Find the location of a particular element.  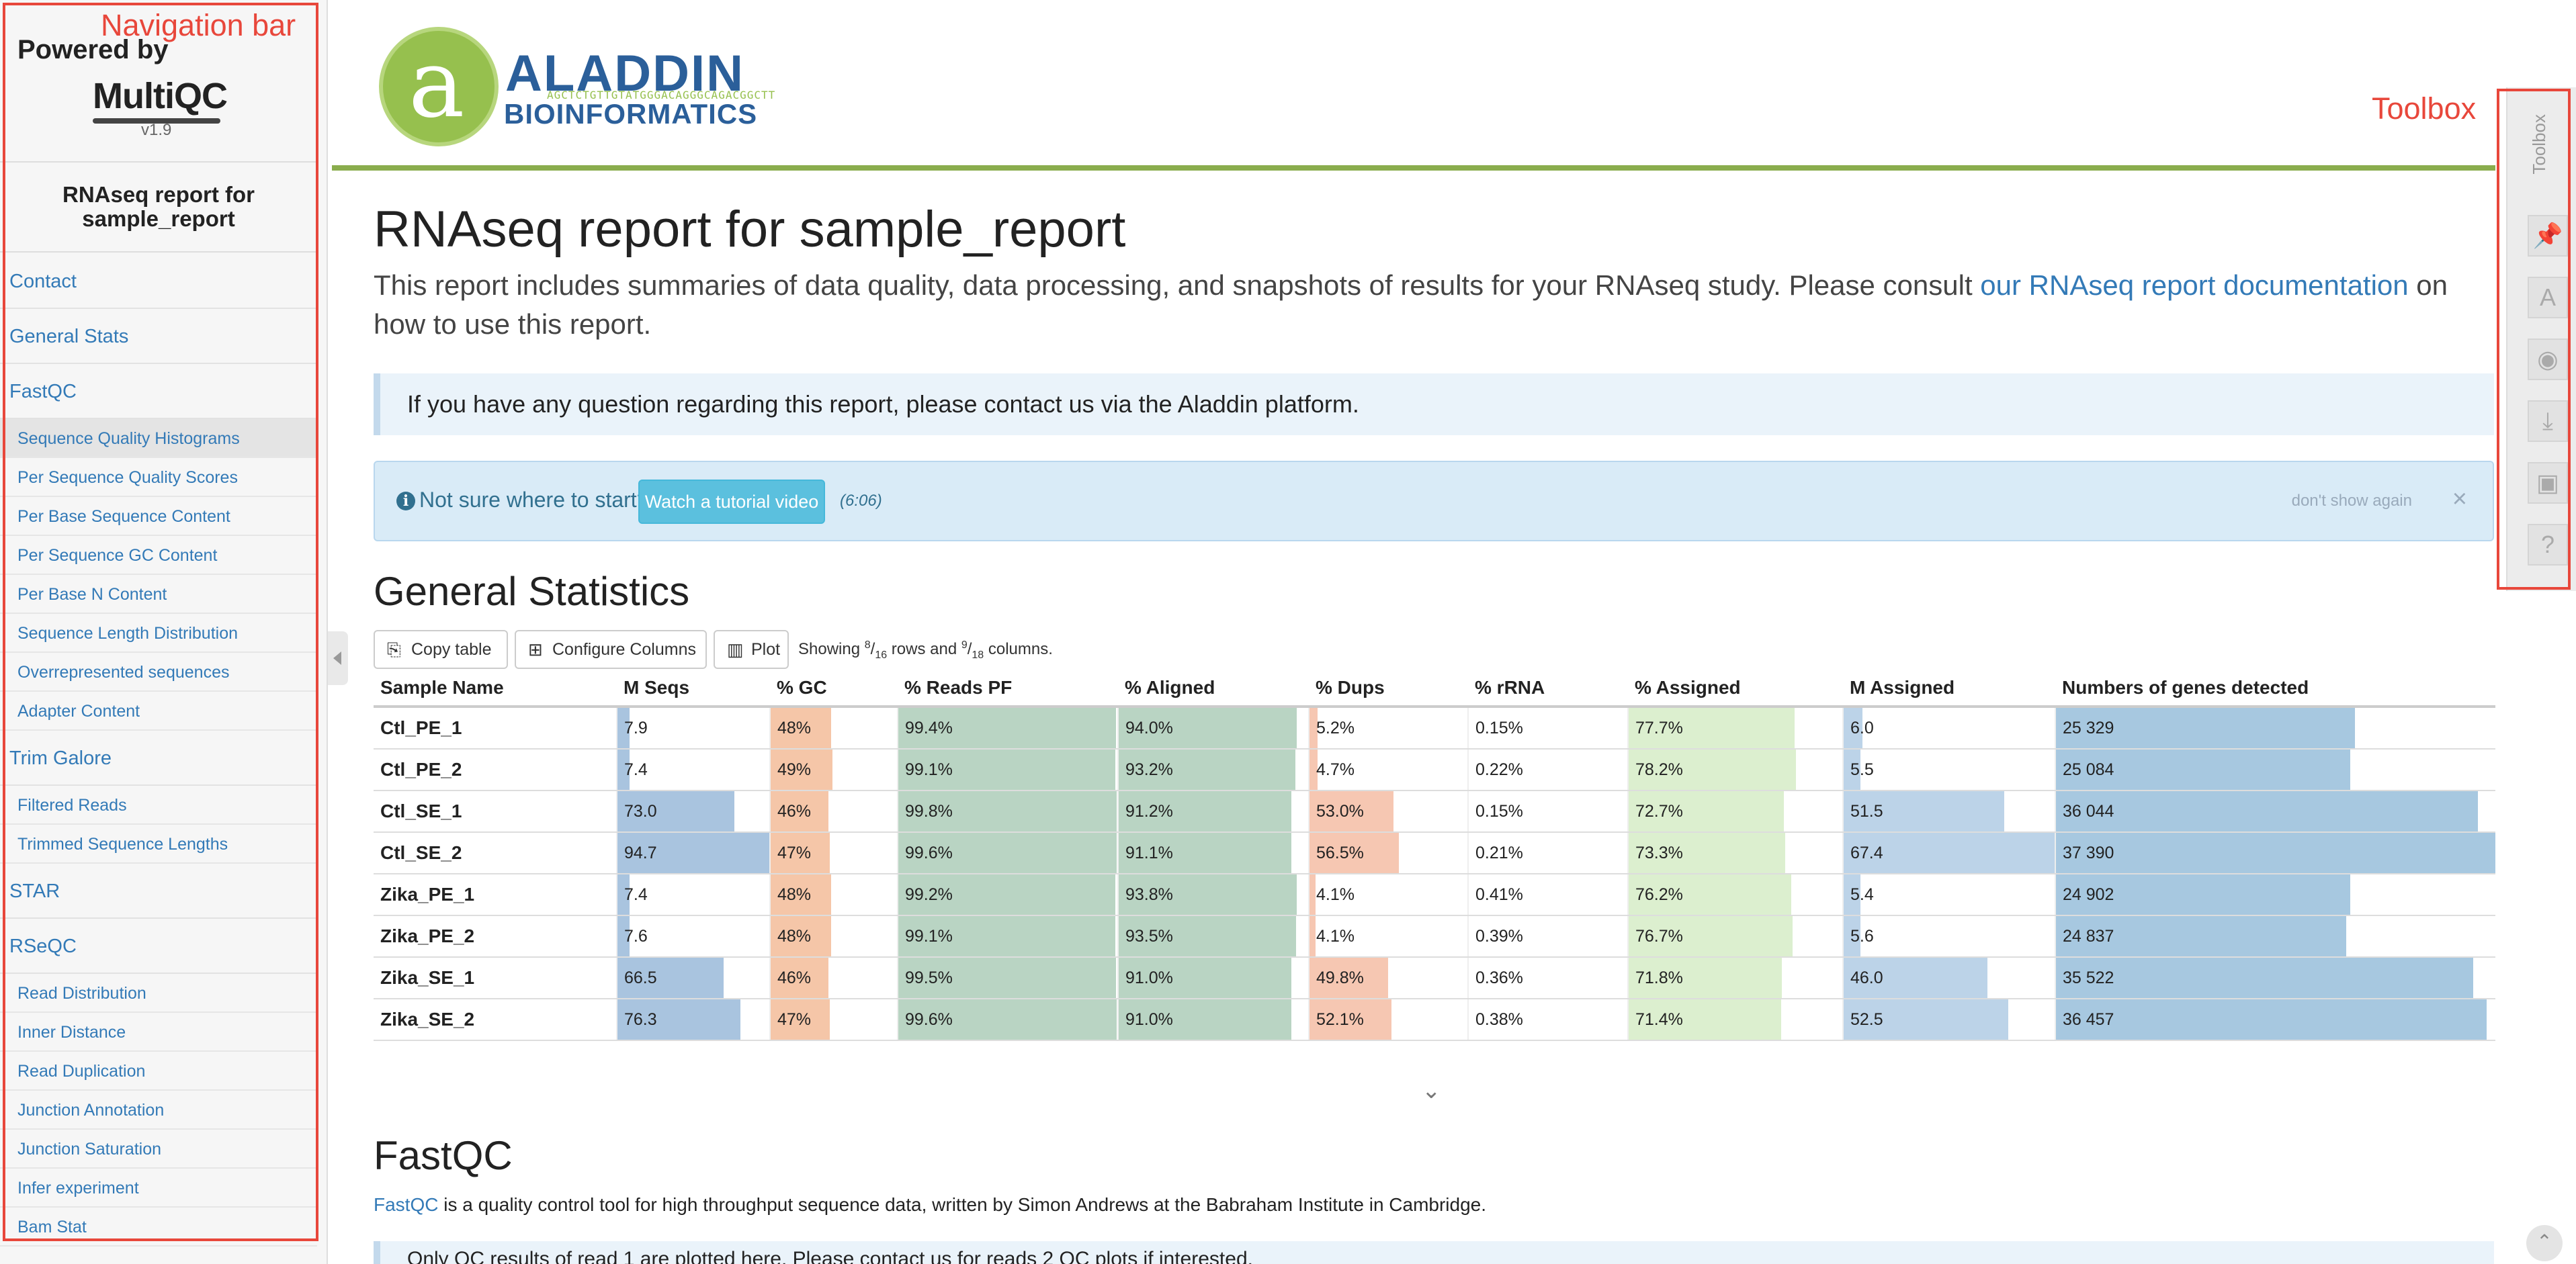

pin-icon: 📌 is located at coordinates (2548, 236).